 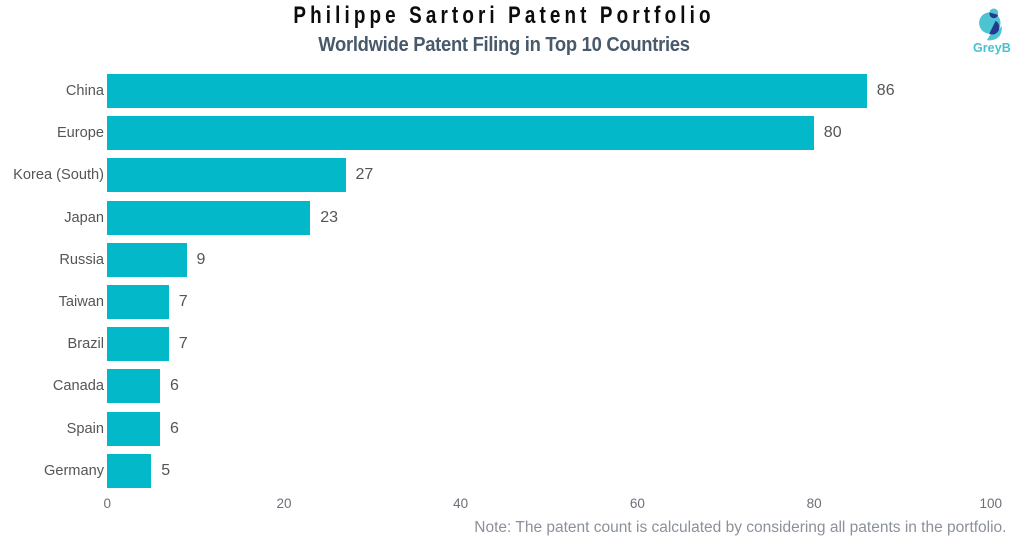 I want to click on svg-text: GreyB, so click(x=992, y=48).